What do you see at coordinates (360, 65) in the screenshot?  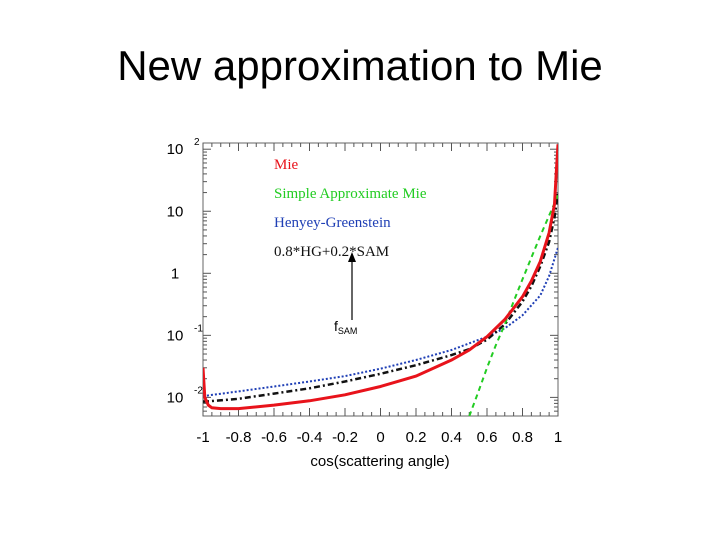 I see `slide-title: New approximation to Mie` at bounding box center [360, 65].